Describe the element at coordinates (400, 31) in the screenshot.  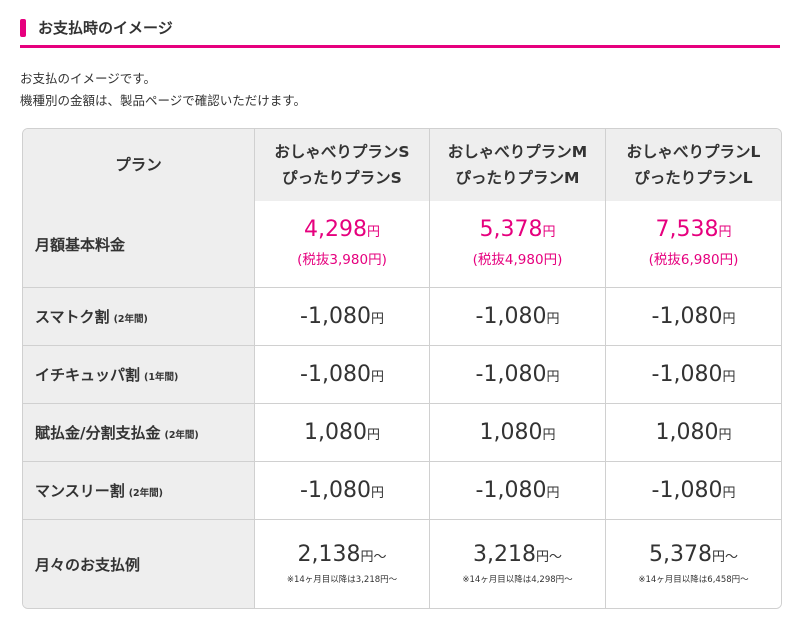
I see `section-heading: お支払時のイメージ` at that location.